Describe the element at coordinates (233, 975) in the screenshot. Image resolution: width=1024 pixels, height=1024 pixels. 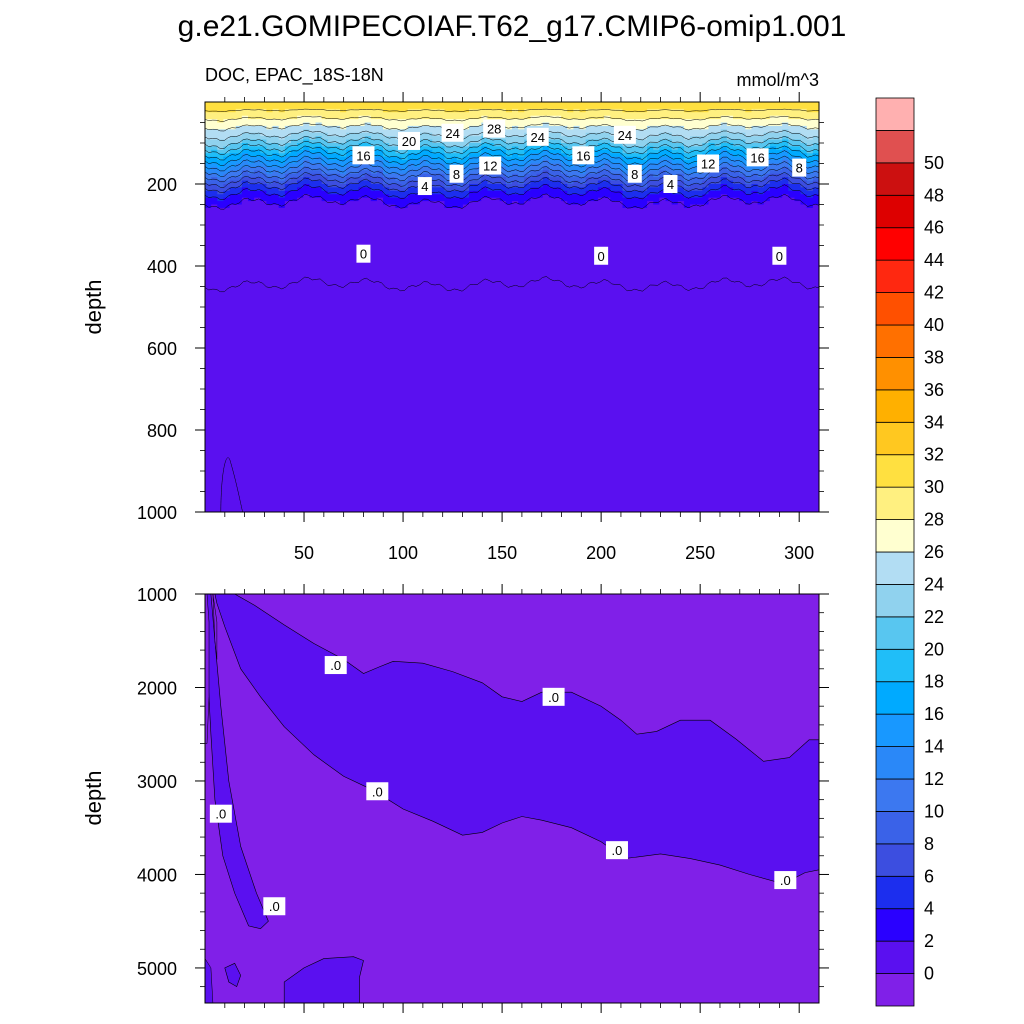
I see `deep-blob-west` at that location.